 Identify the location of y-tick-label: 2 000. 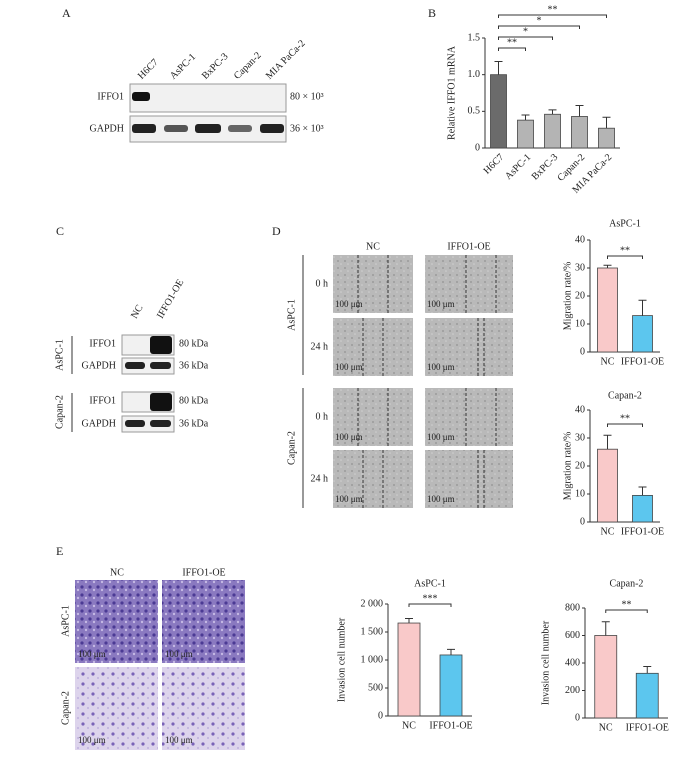
(372, 603).